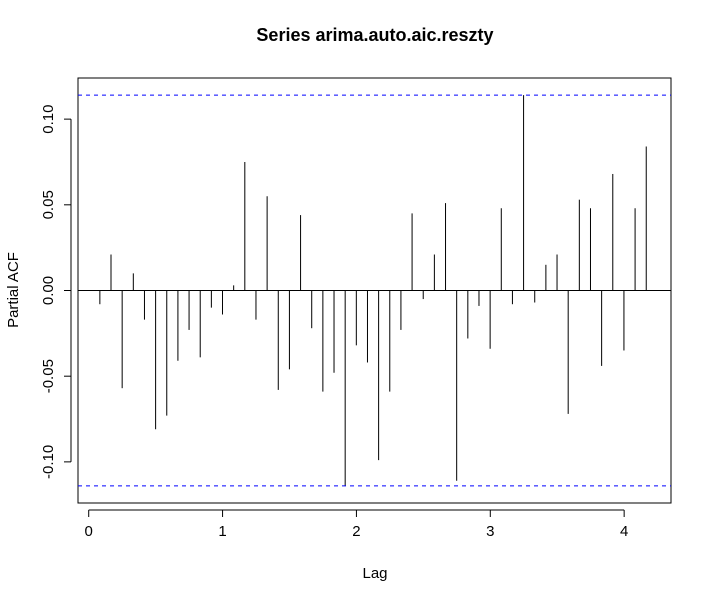  Describe the element at coordinates (624, 531) in the screenshot. I see `x-tick-label: 4` at that location.